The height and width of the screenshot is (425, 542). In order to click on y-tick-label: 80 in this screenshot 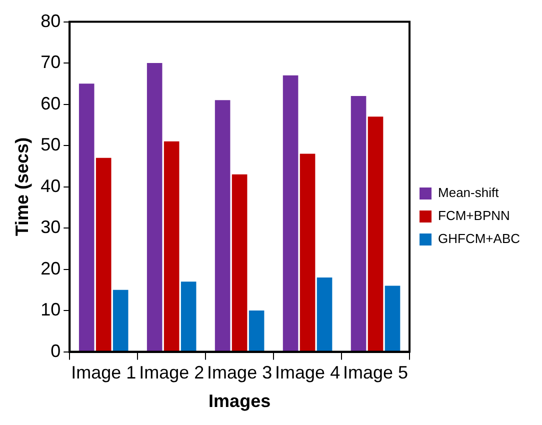, I will do `click(50, 20)`.